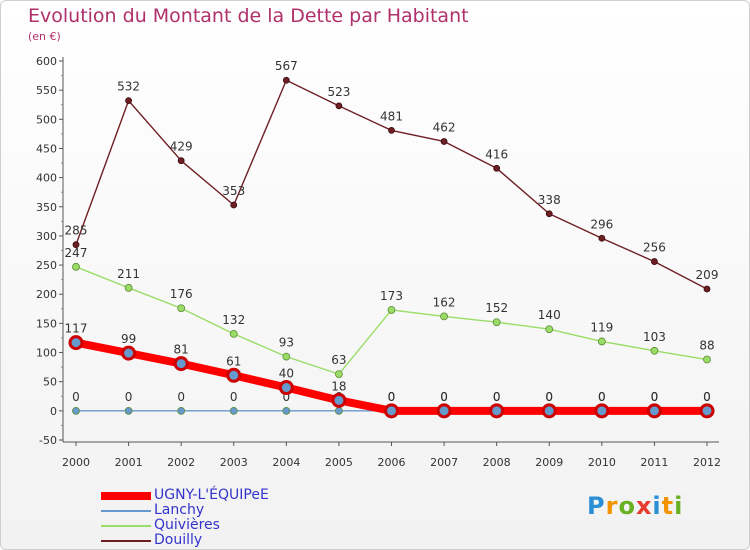 This screenshot has width=750, height=550. Describe the element at coordinates (129, 462) in the screenshot. I see `x-tick-label: 2001` at that location.